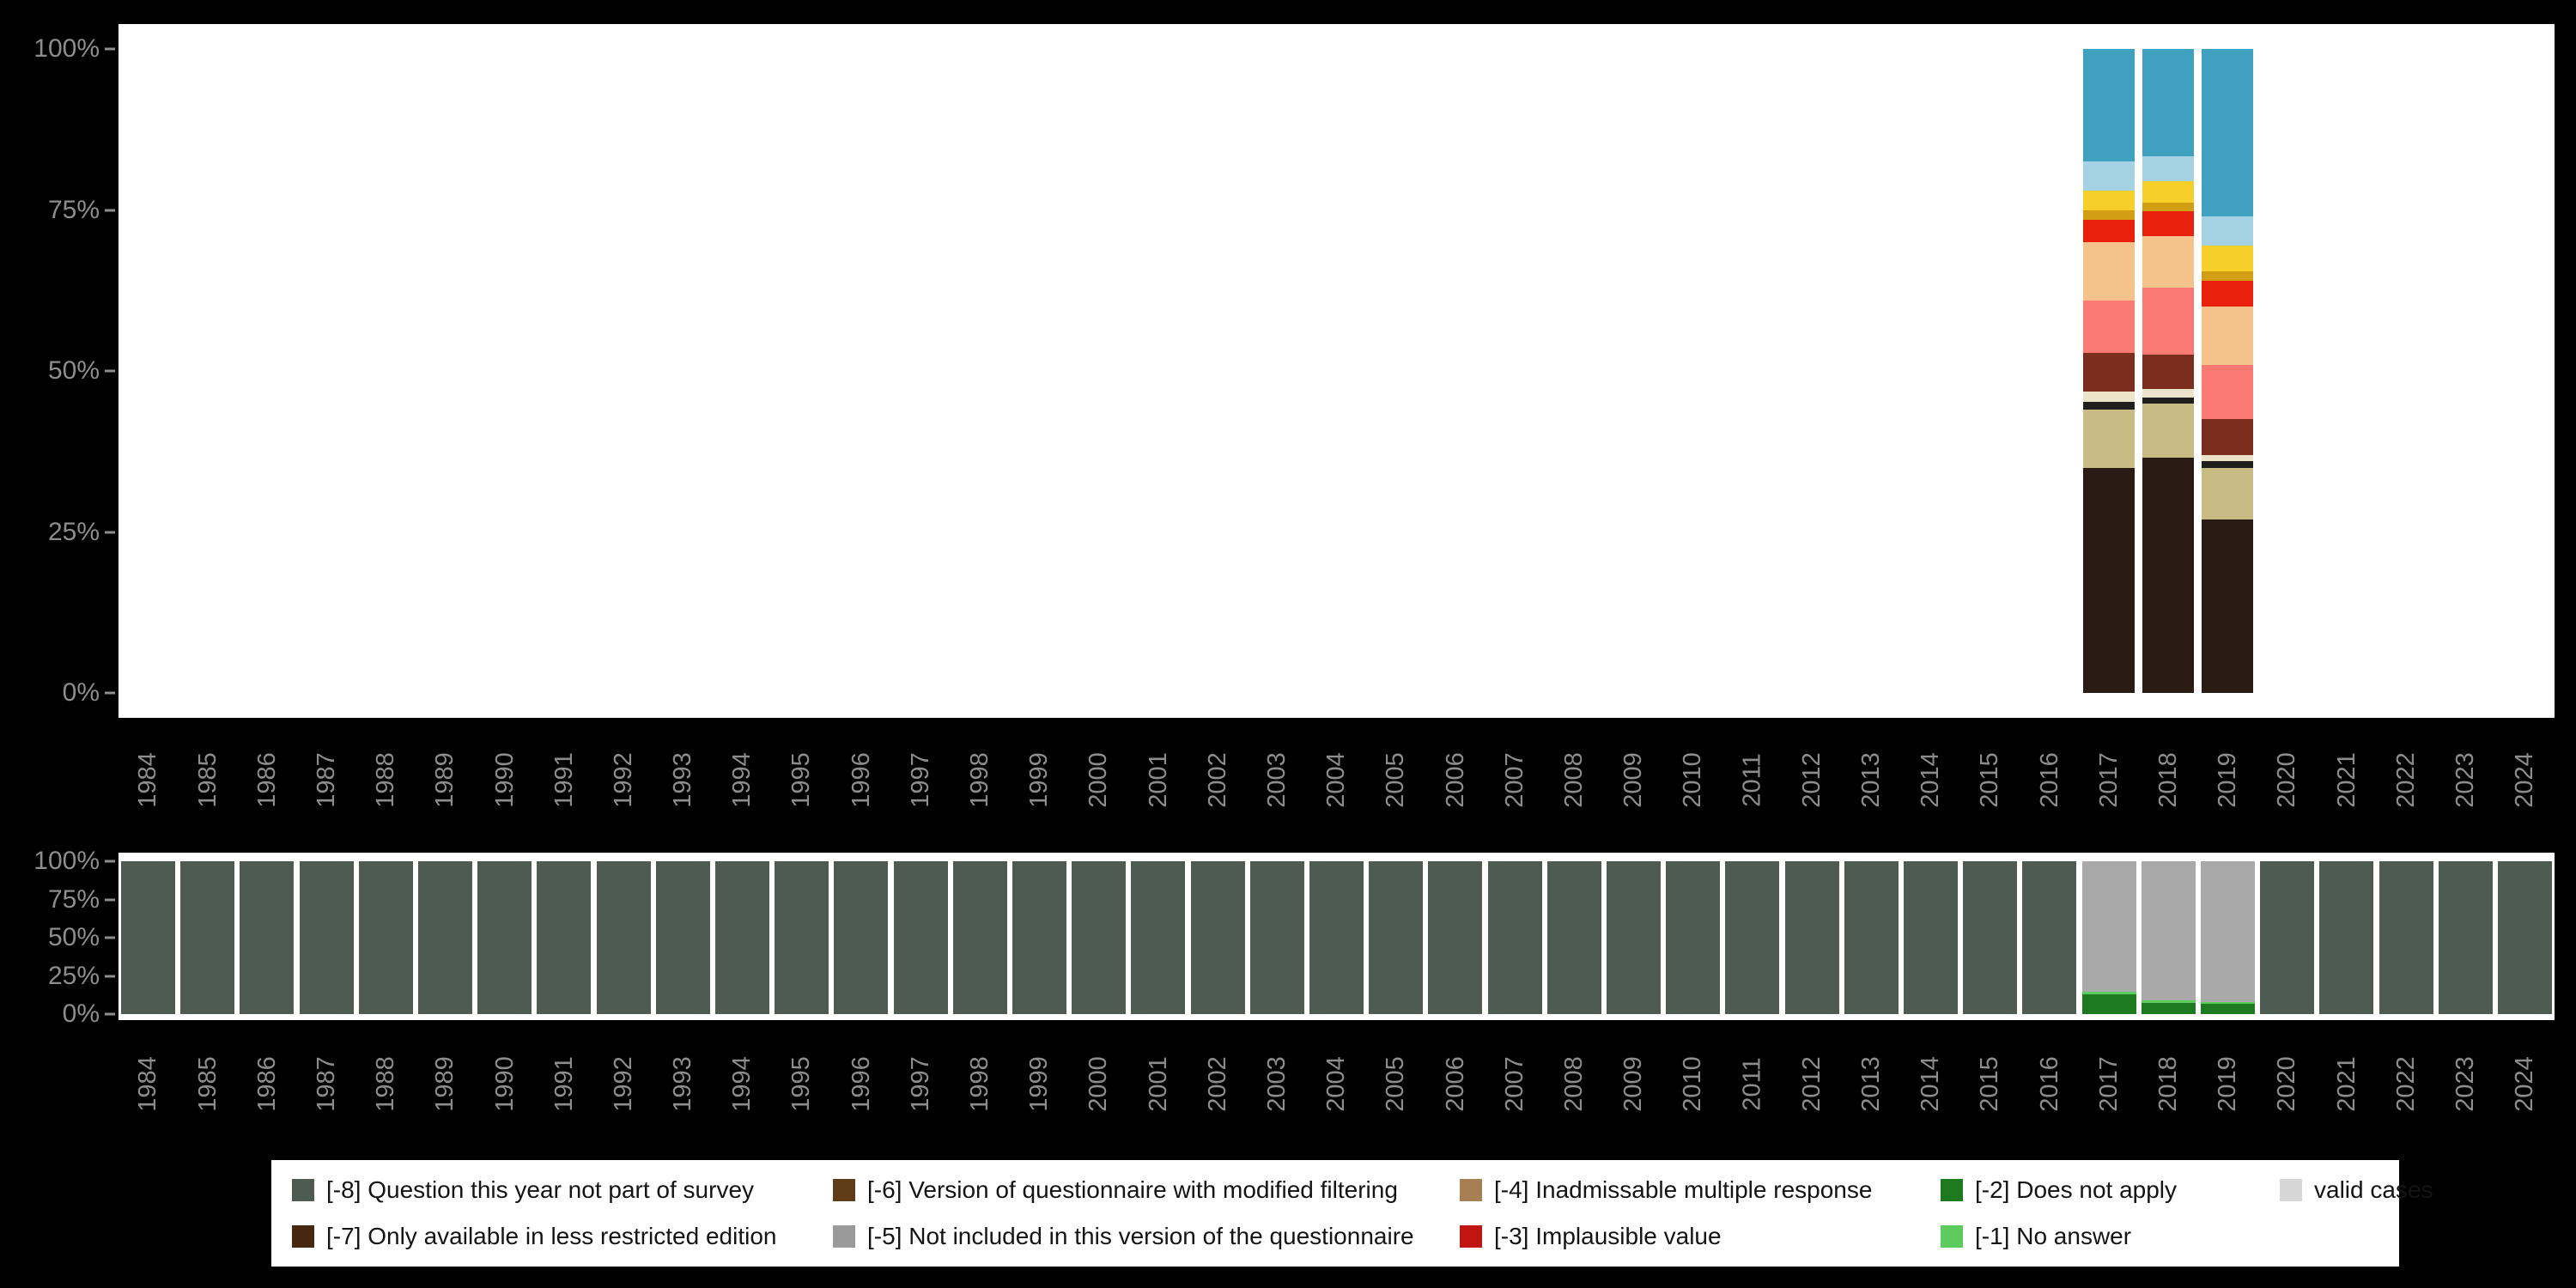 The width and height of the screenshot is (2576, 1288). What do you see at coordinates (505, 779) in the screenshot?
I see `year-text: 1990` at bounding box center [505, 779].